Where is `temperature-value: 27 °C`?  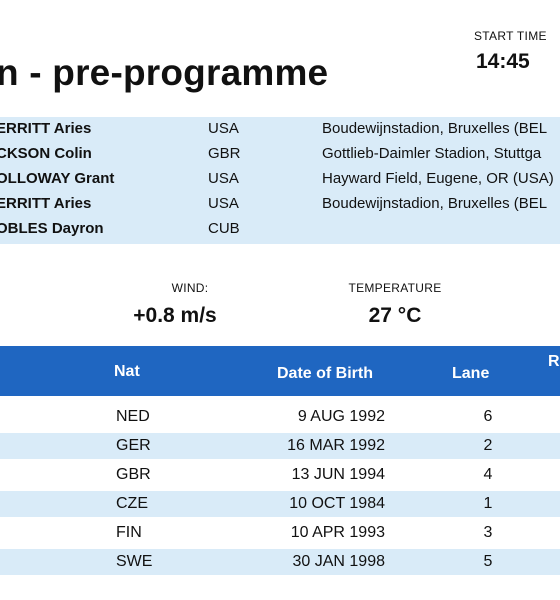 temperature-value: 27 °C is located at coordinates (395, 315).